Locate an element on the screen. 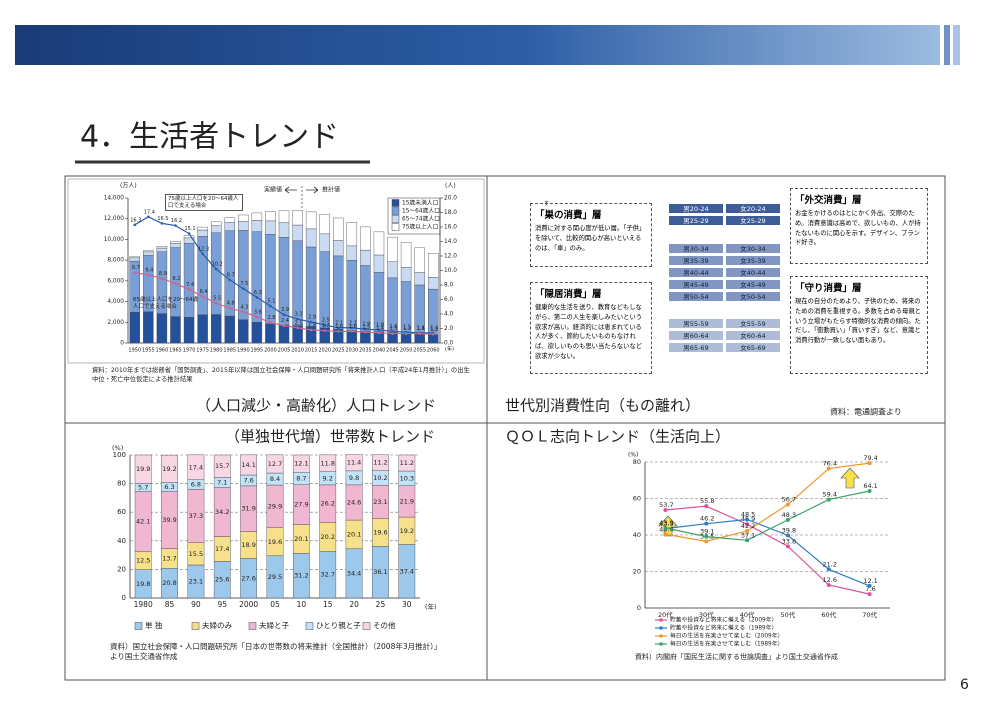 The height and width of the screenshot is (707, 1000). y-tick-label: 20 is located at coordinates (637, 572).